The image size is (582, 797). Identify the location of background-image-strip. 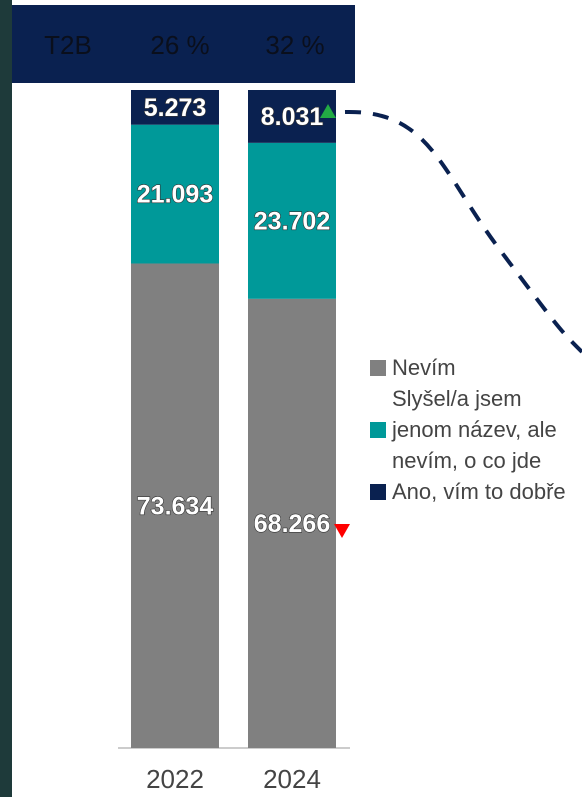
(6, 398).